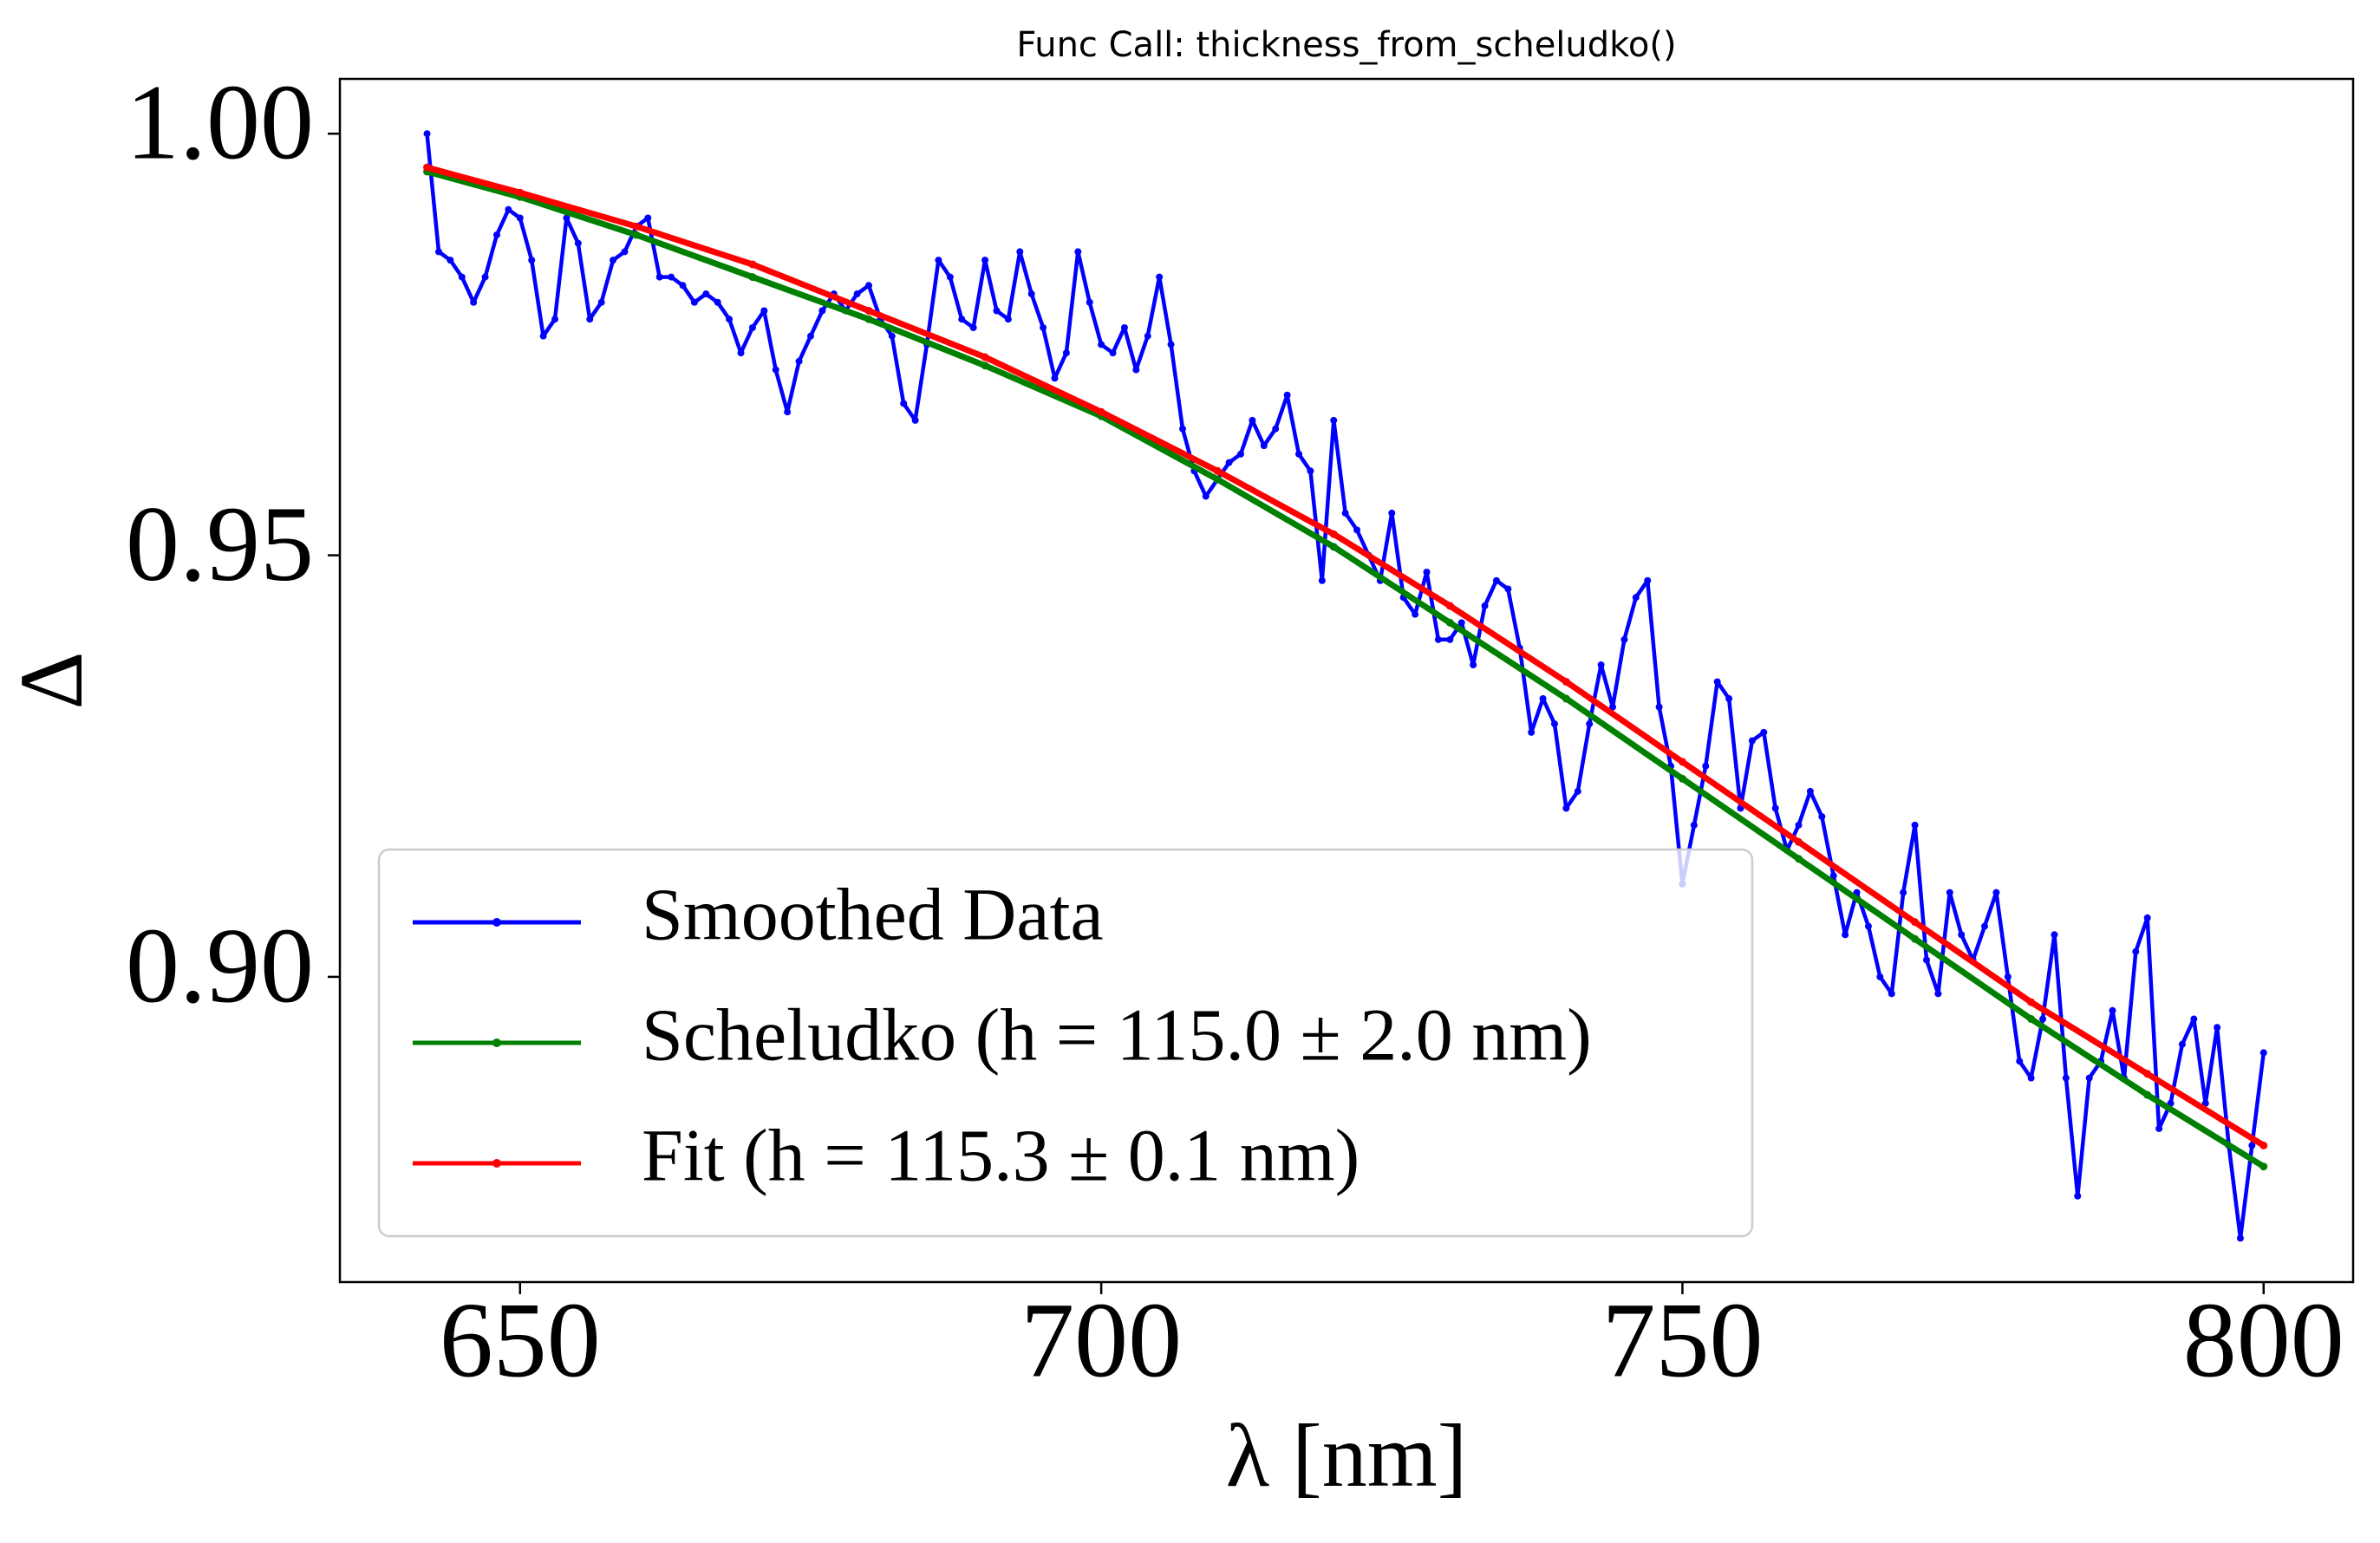  I want to click on x-axis-label: λ [nm], so click(1347, 1456).